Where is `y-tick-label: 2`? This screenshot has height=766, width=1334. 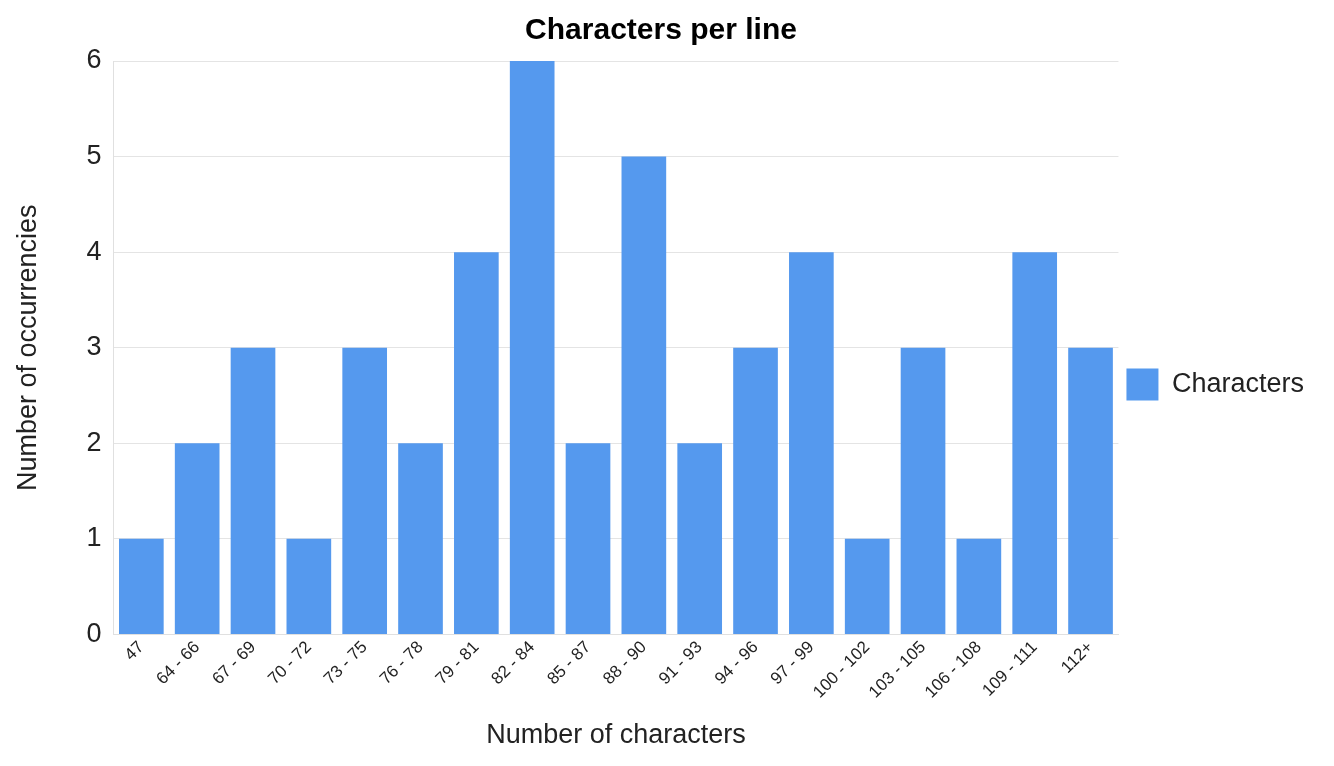 y-tick-label: 2 is located at coordinates (94, 441).